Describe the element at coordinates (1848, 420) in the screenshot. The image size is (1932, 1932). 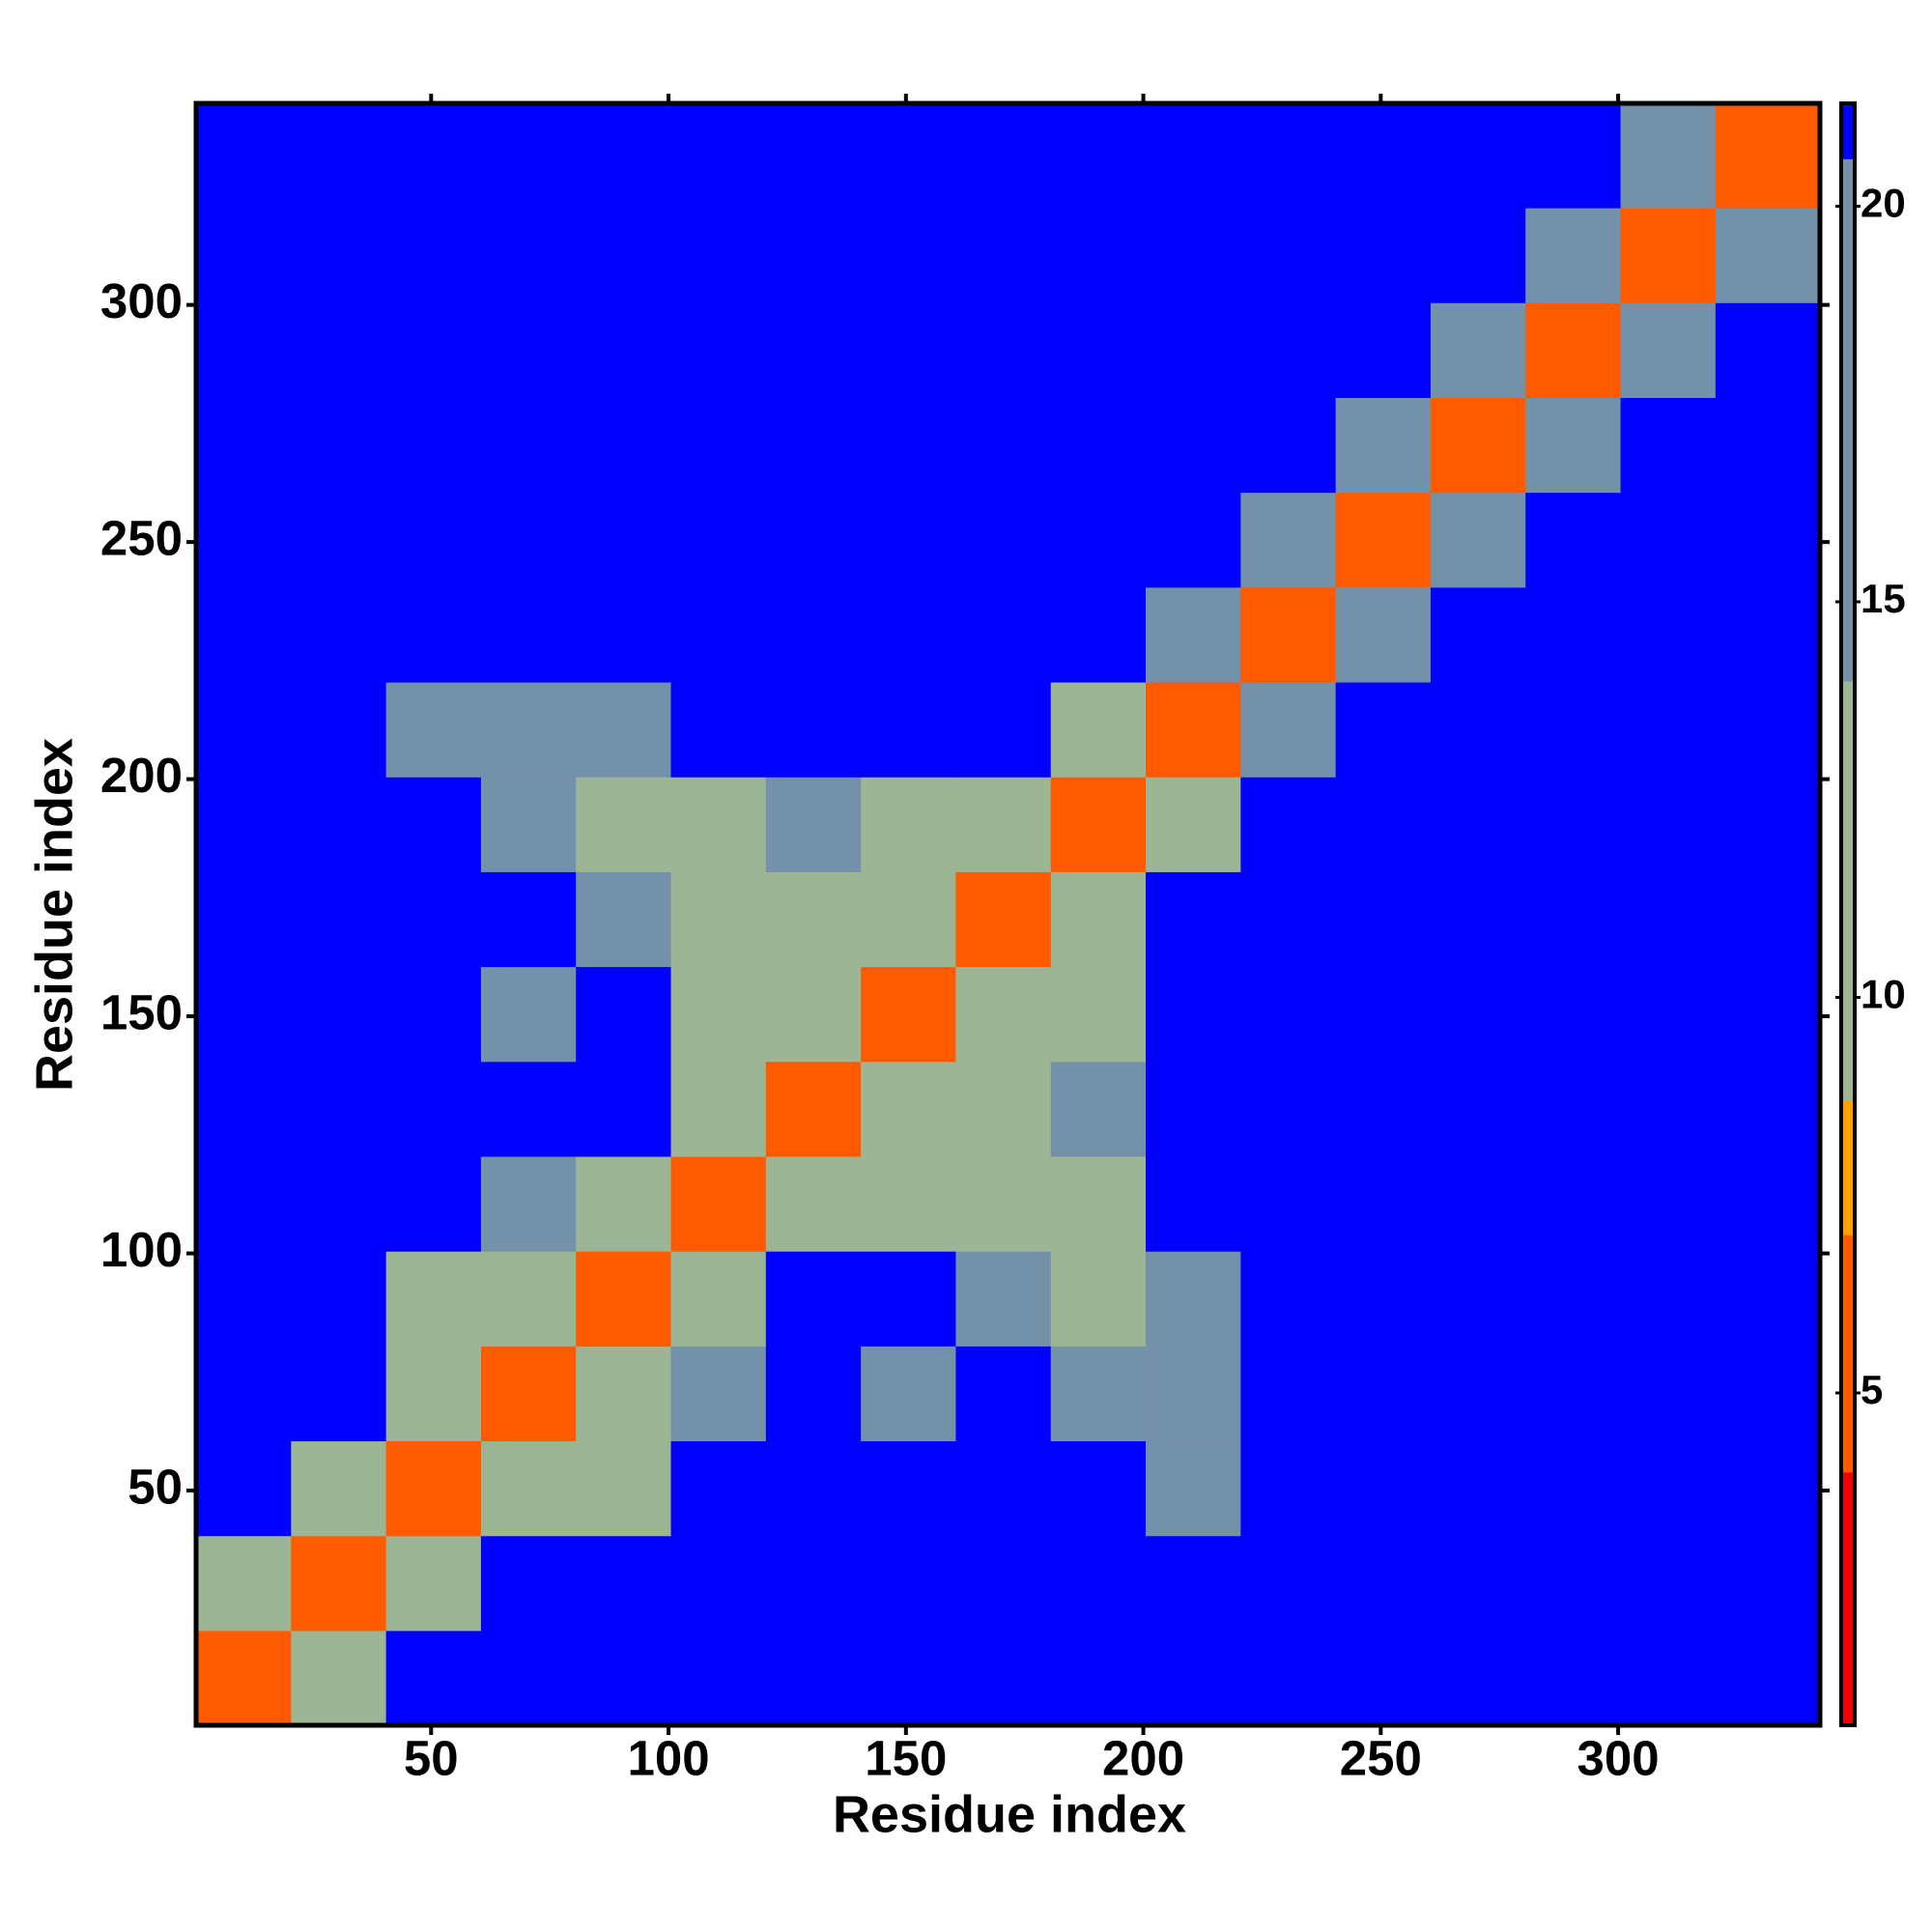
I see `colorbar-segment` at that location.